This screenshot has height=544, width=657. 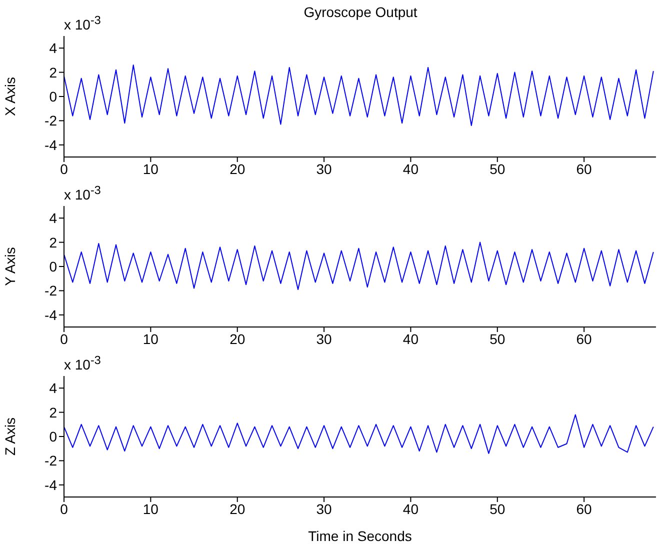 What do you see at coordinates (10, 96) in the screenshot?
I see `y-axis-title: X Axis` at bounding box center [10, 96].